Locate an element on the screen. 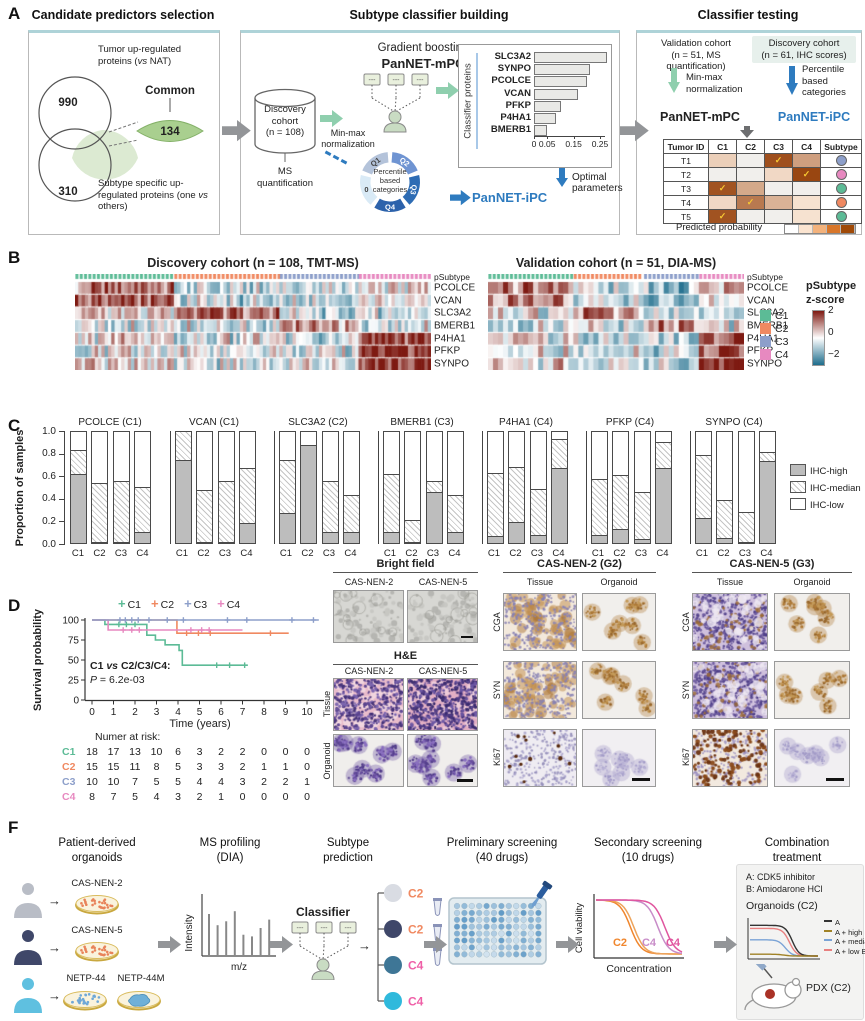 The image size is (865, 1021). g3-cga-tissue is located at coordinates (730, 622).